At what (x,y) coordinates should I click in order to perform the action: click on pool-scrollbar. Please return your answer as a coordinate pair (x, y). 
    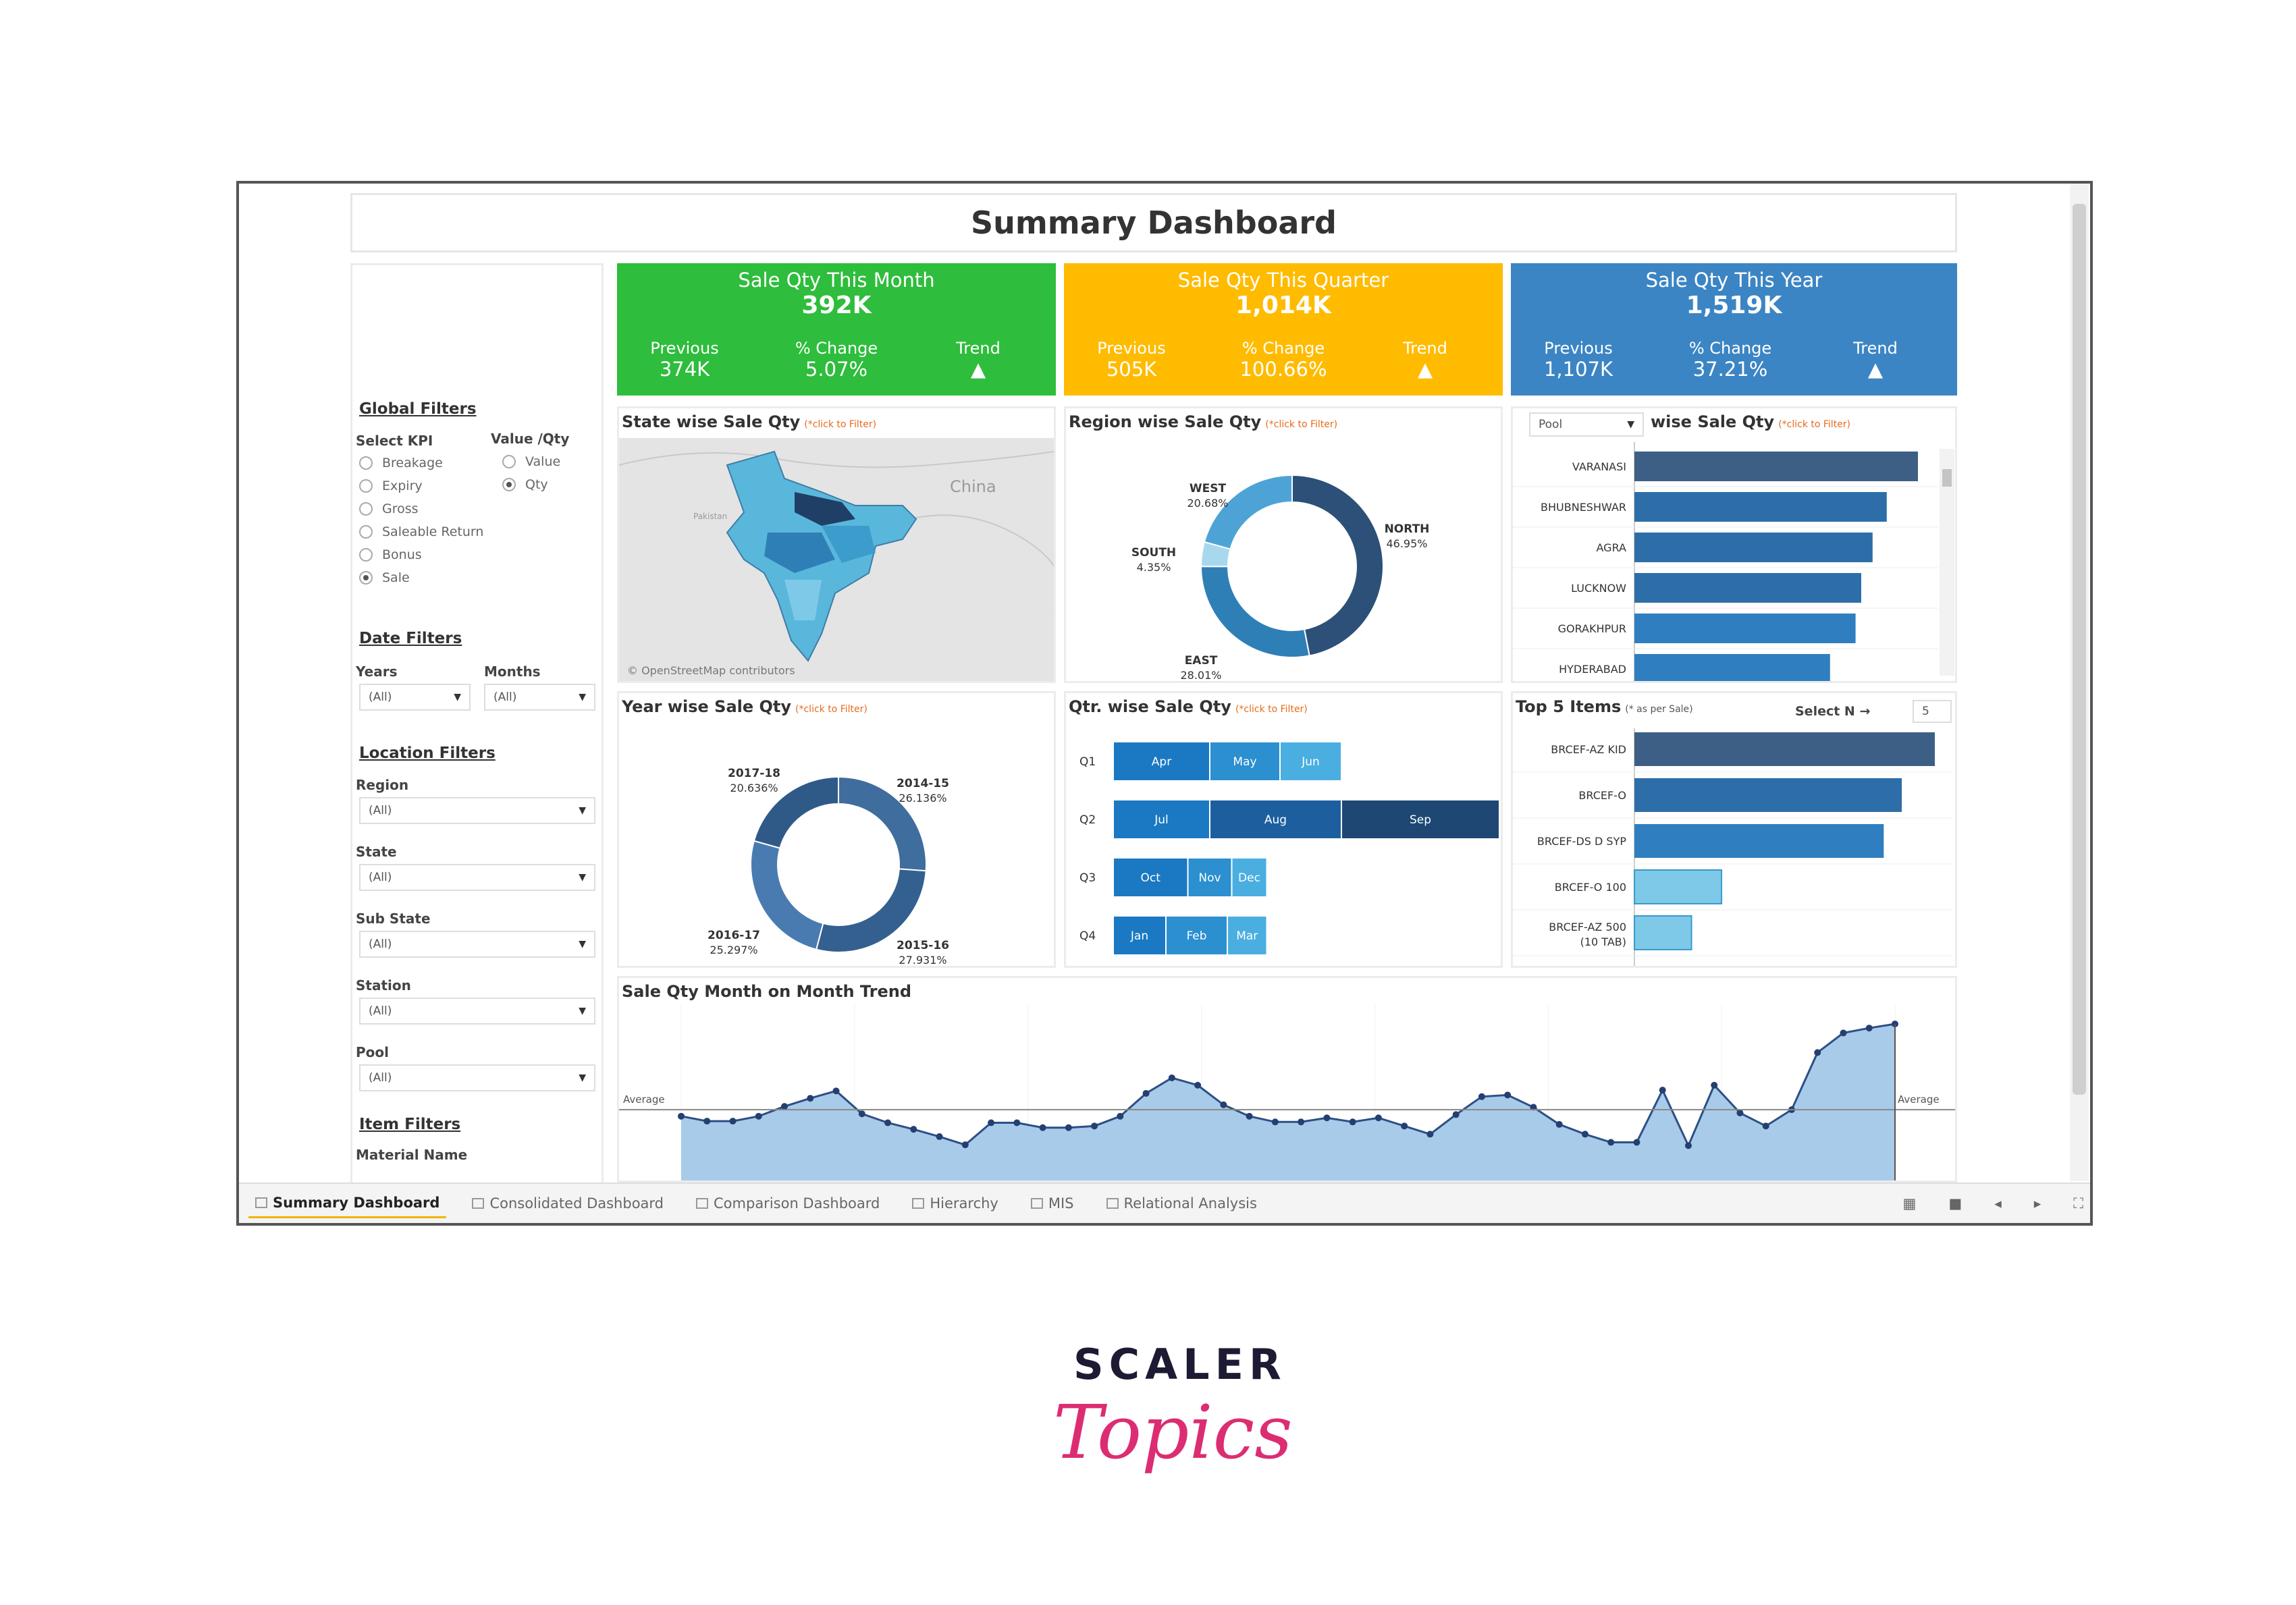
    Looking at the image, I should click on (1947, 562).